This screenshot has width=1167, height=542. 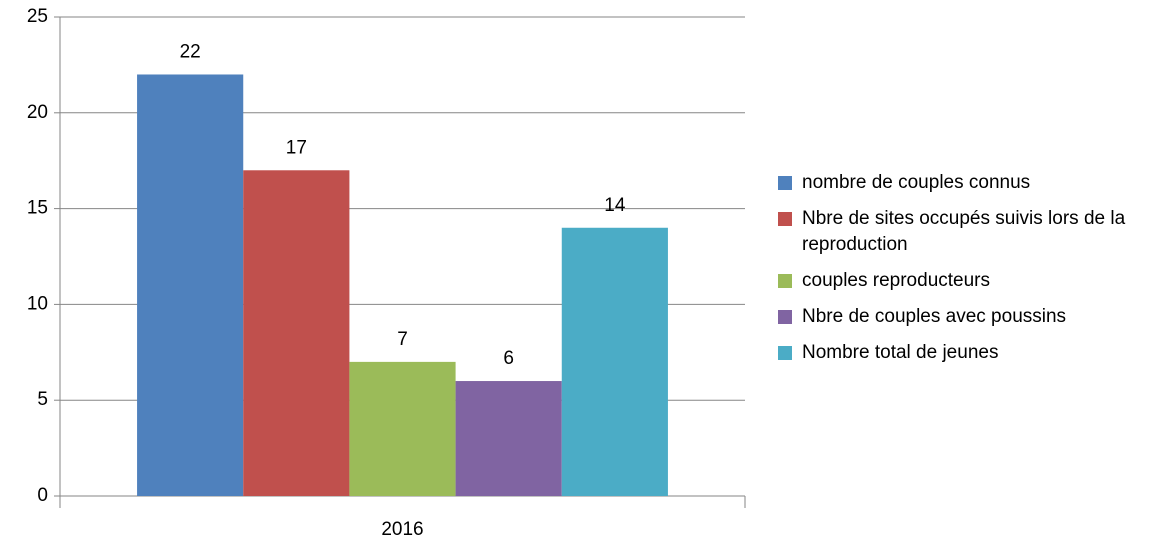 I want to click on legend-label: nombre de couples connus, so click(x=916, y=182).